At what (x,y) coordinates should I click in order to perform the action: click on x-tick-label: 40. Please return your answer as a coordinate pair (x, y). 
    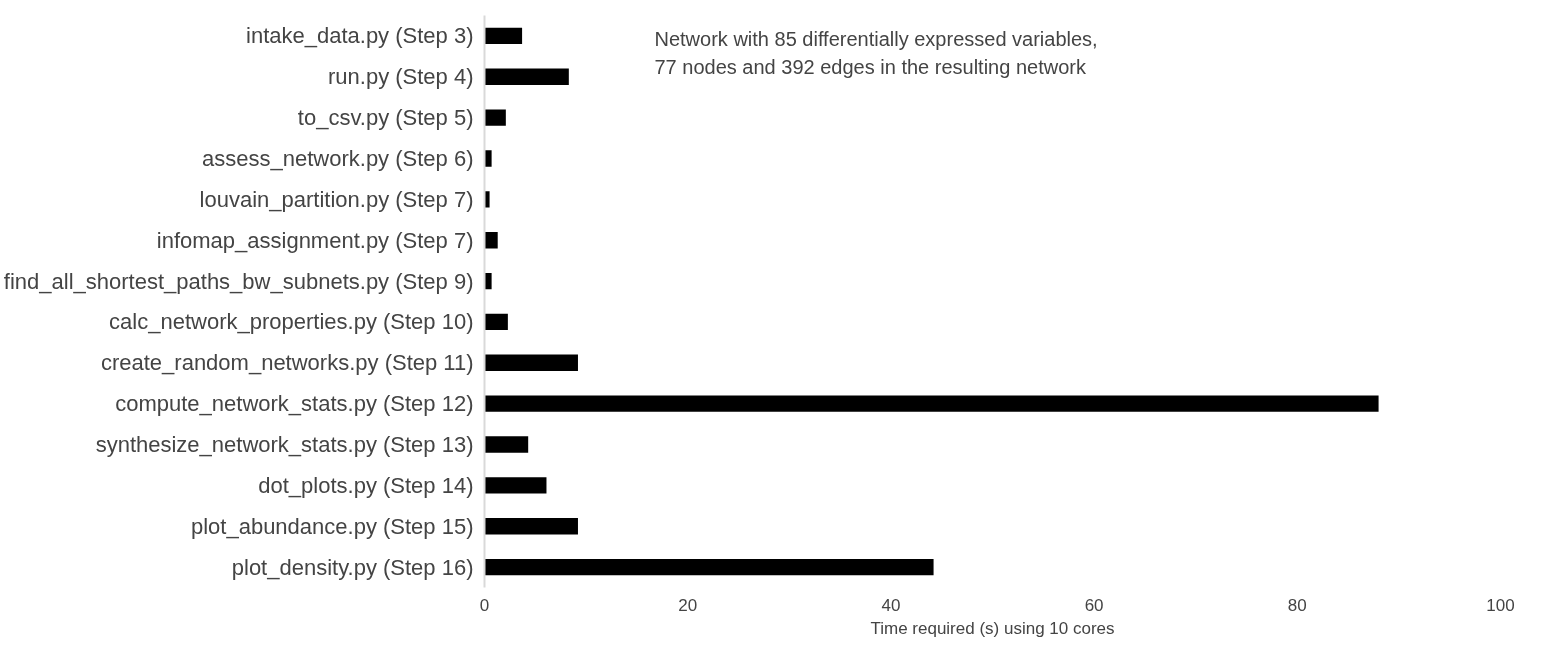
    Looking at the image, I should click on (891, 605).